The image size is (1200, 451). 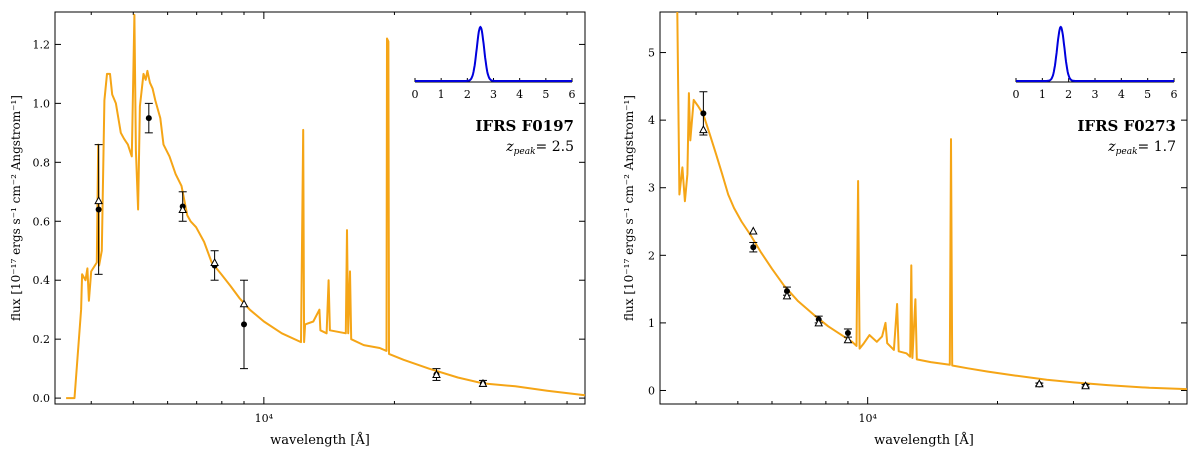 I want to click on y-tick-label: 0.0, so click(x=42, y=398).